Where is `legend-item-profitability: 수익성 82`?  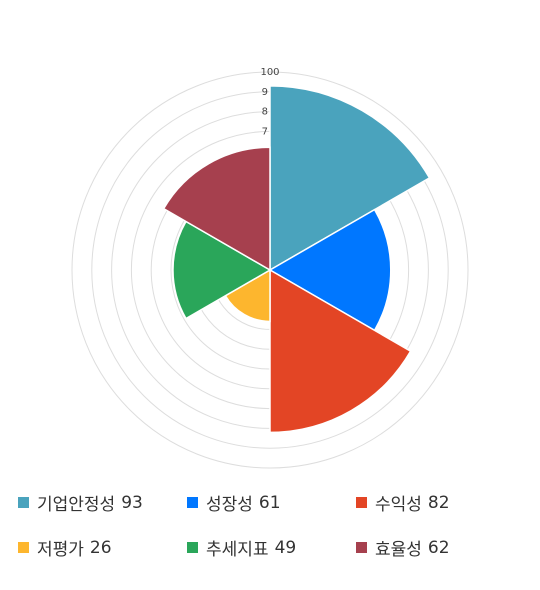 legend-item-profitability: 수익성 82 is located at coordinates (403, 502).